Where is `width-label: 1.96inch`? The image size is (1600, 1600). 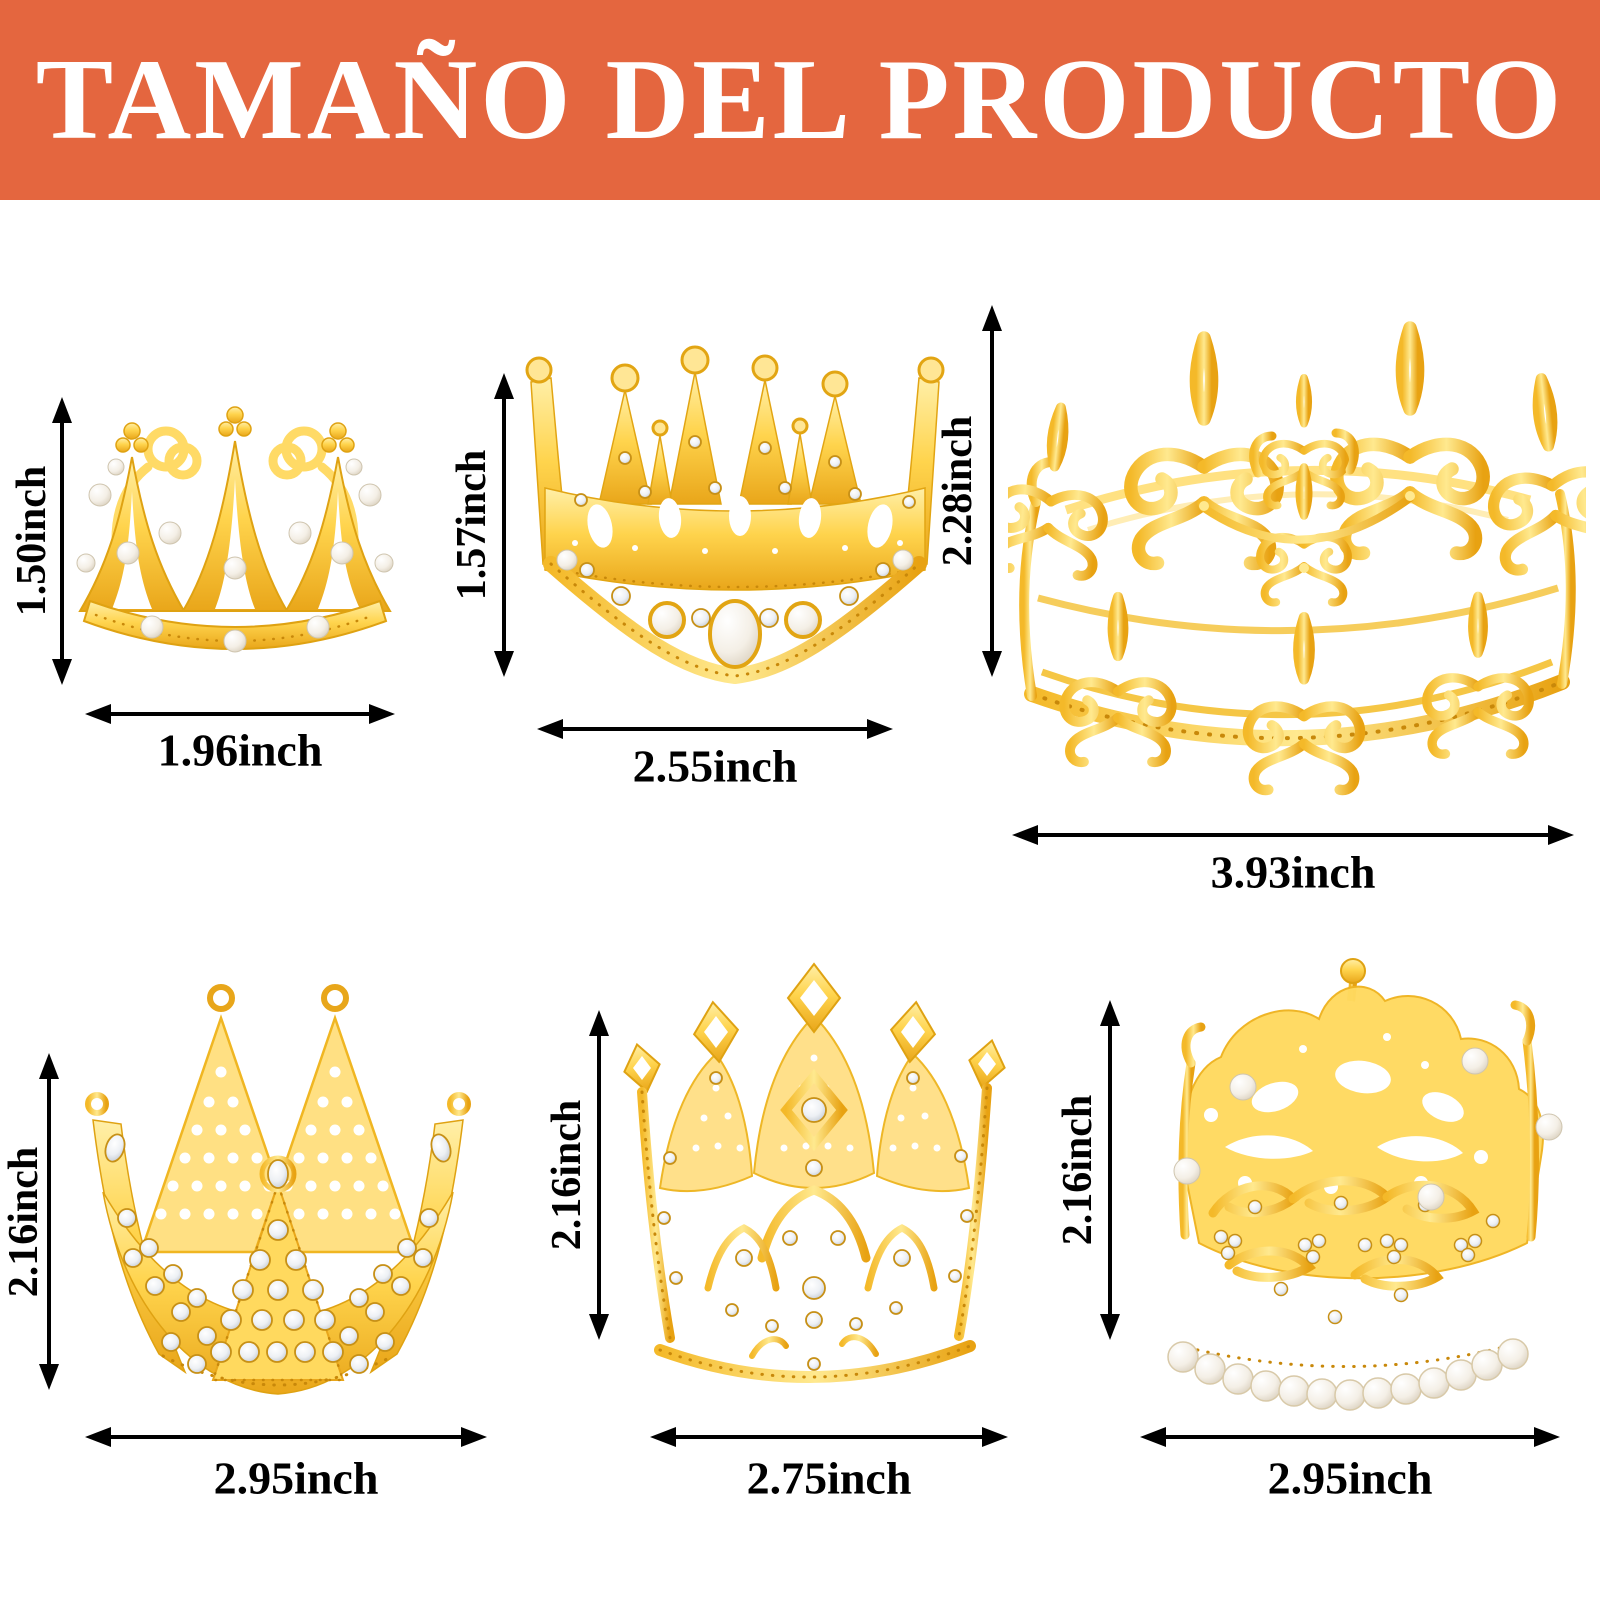
width-label: 1.96inch is located at coordinates (240, 750).